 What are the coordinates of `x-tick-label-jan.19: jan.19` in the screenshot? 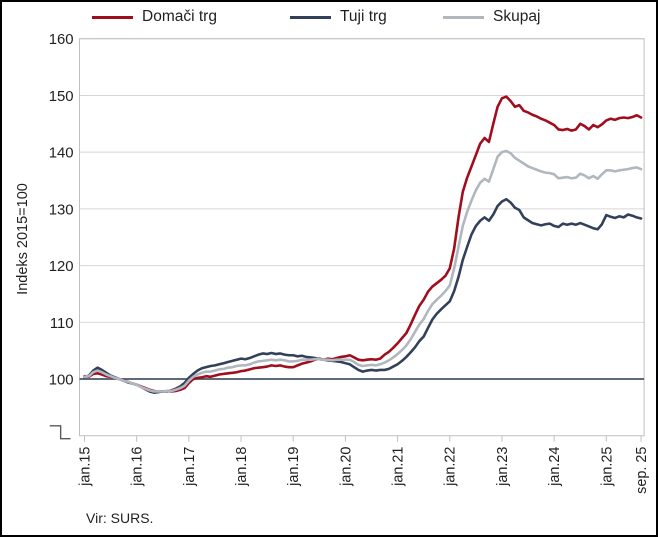 It's located at (294, 467).